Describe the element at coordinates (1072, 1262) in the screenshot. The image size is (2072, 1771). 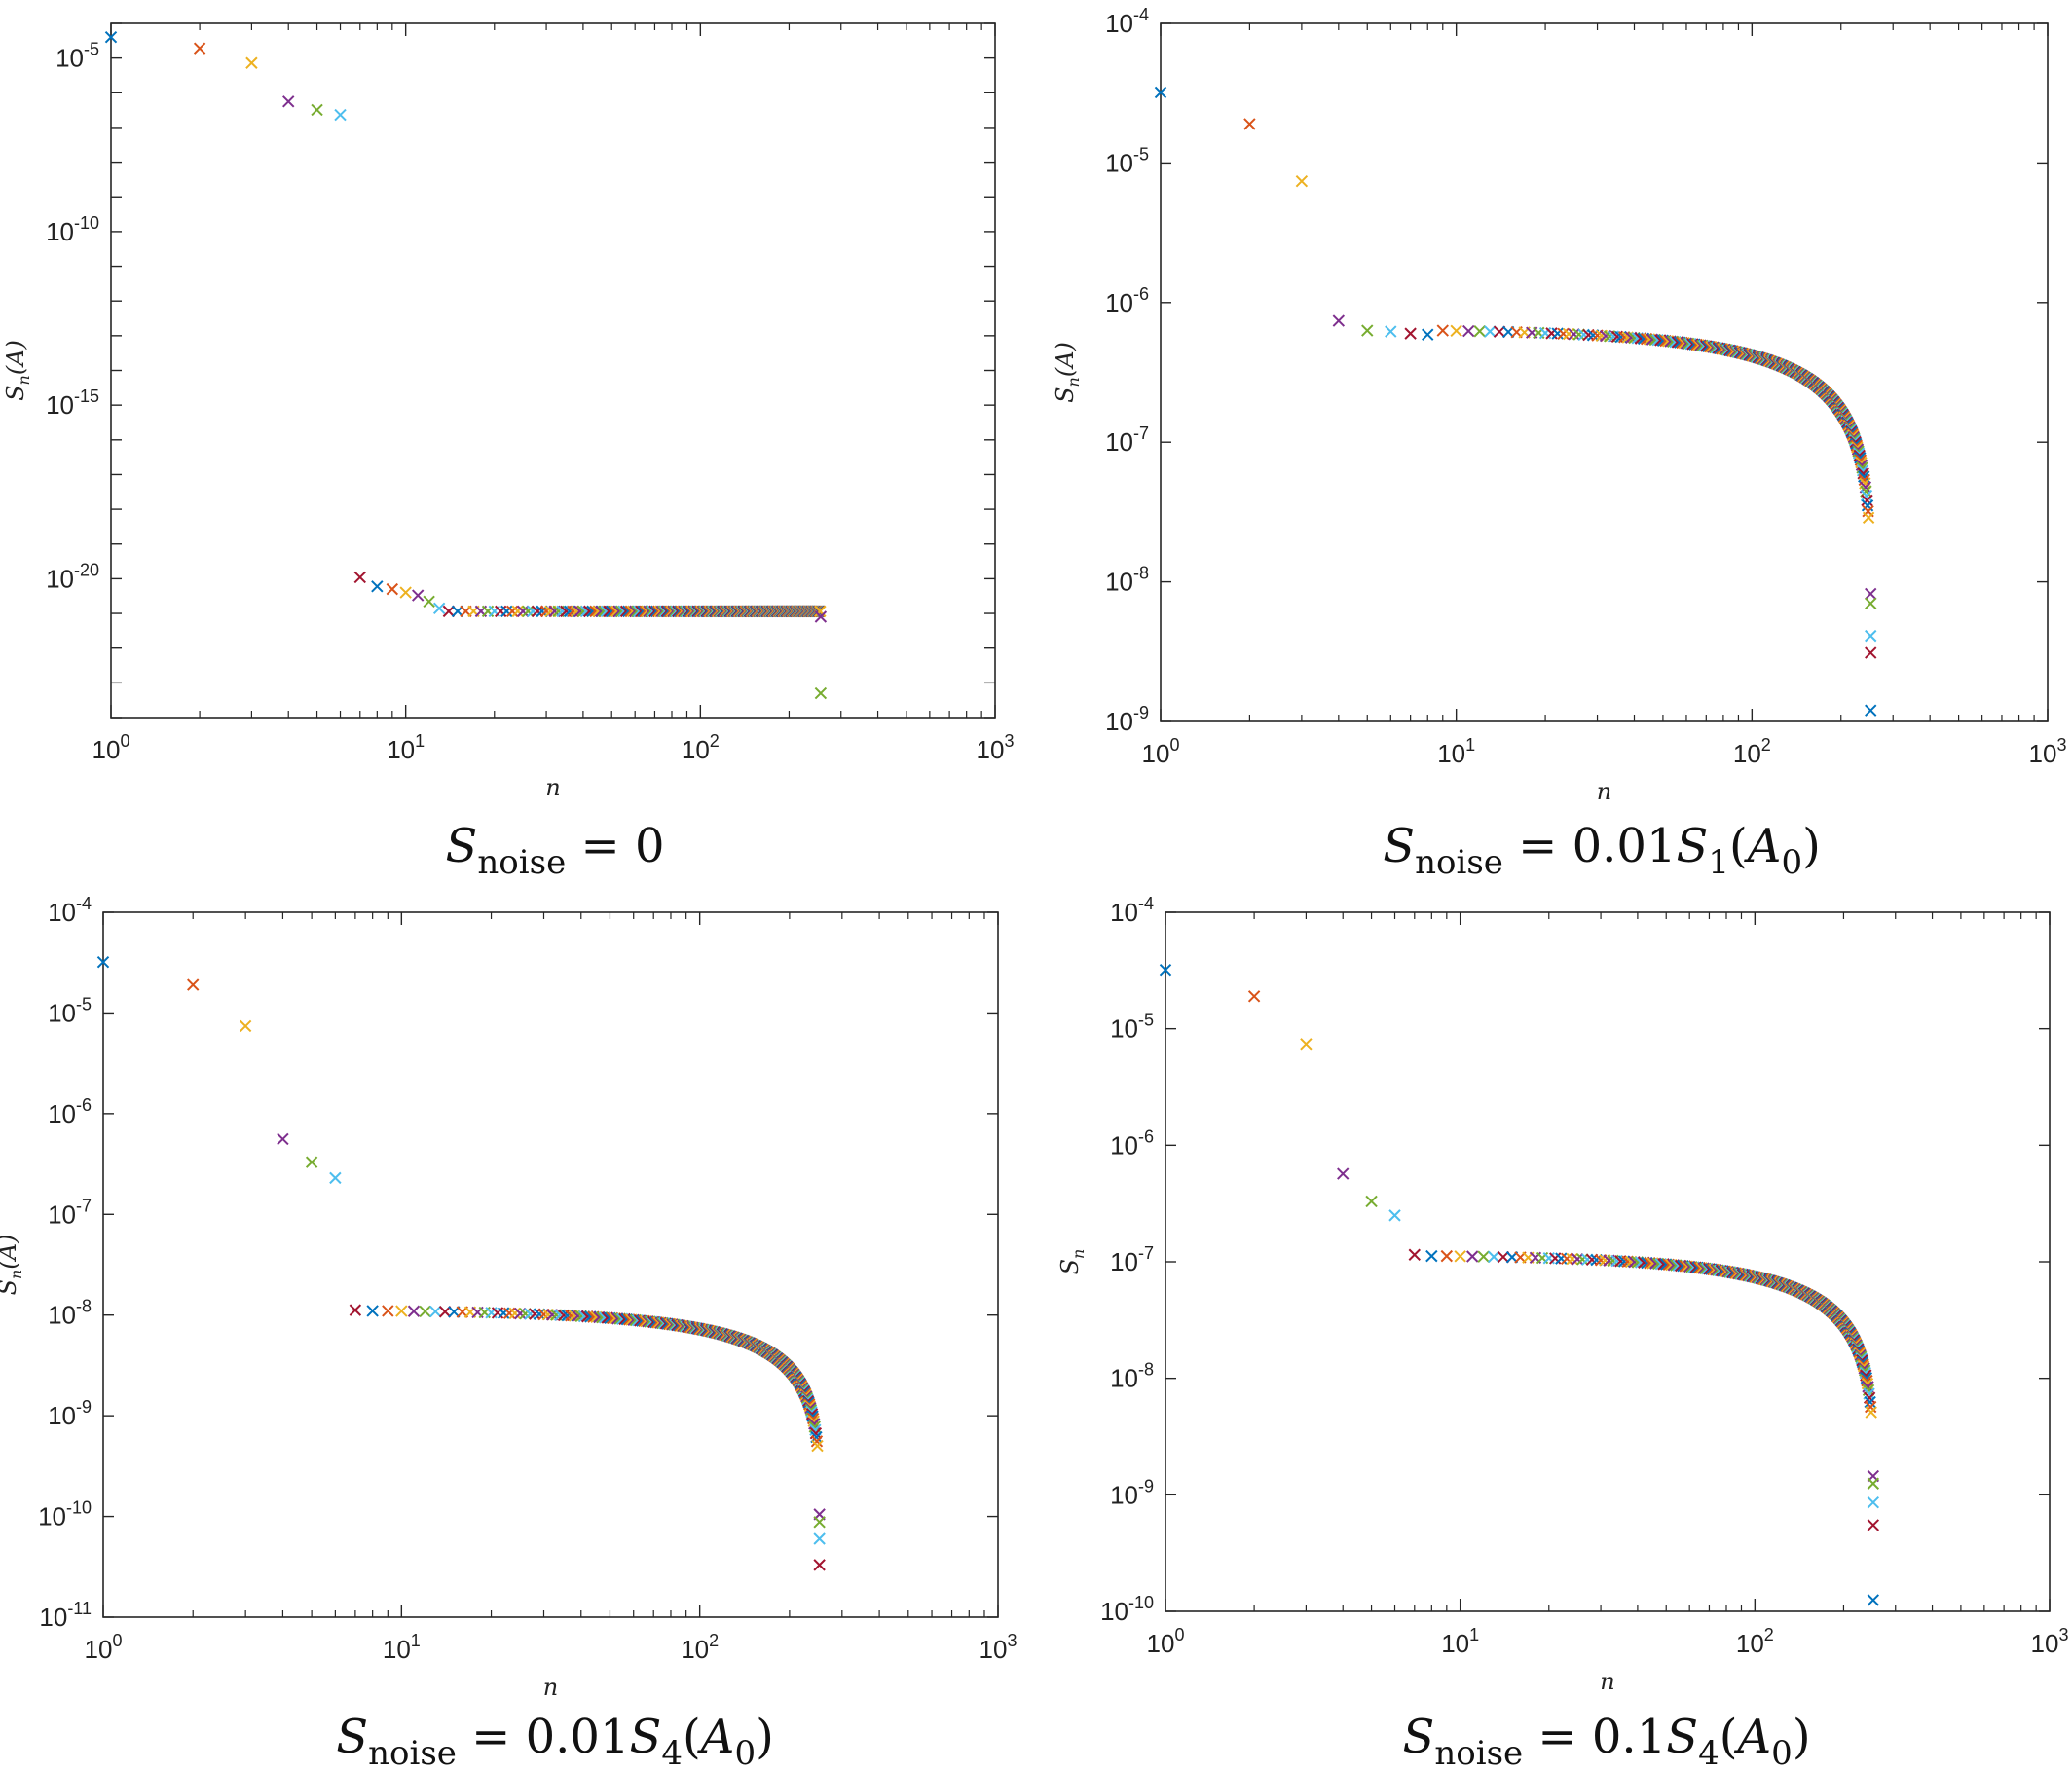
I see `y-axis-label: Sn` at that location.